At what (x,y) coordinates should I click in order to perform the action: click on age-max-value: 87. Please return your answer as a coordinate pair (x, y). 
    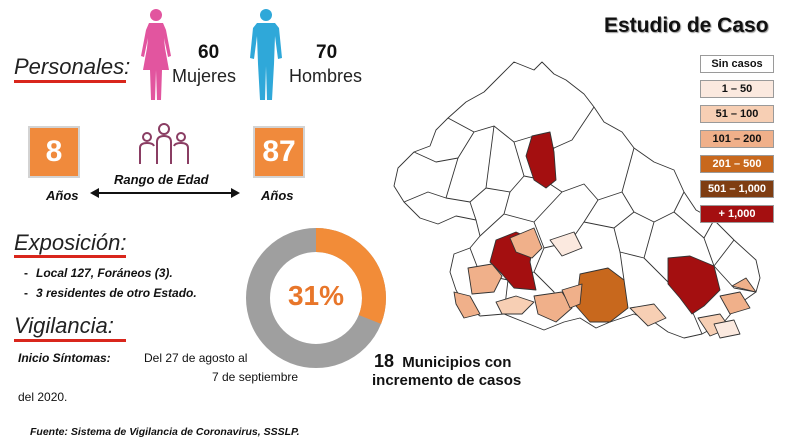
    Looking at the image, I should click on (279, 151).